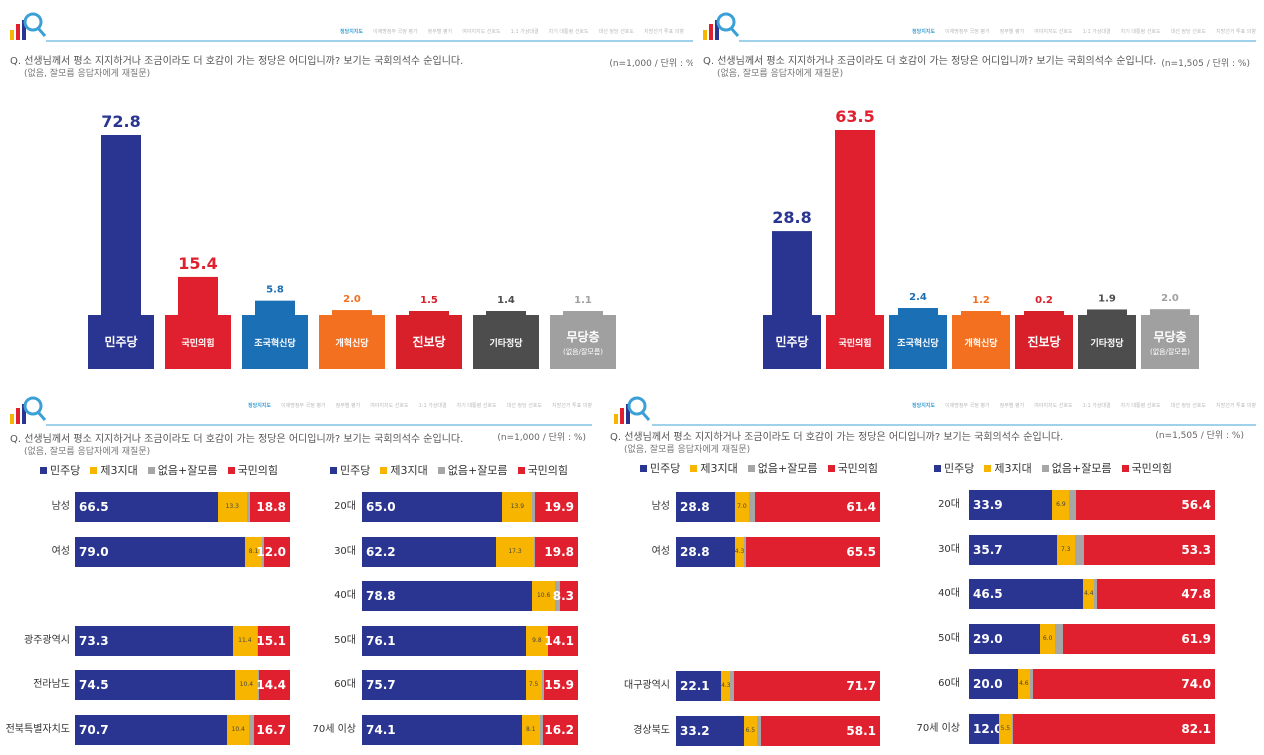 Image resolution: width=1264 pixels, height=755 pixels. I want to click on legend-item: 제3지대, so click(404, 470).